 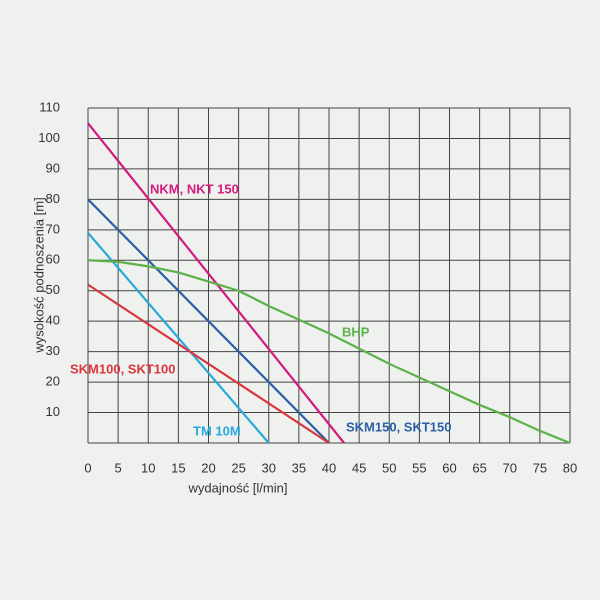 I want to click on y-tick-label: 40, so click(x=53, y=320).